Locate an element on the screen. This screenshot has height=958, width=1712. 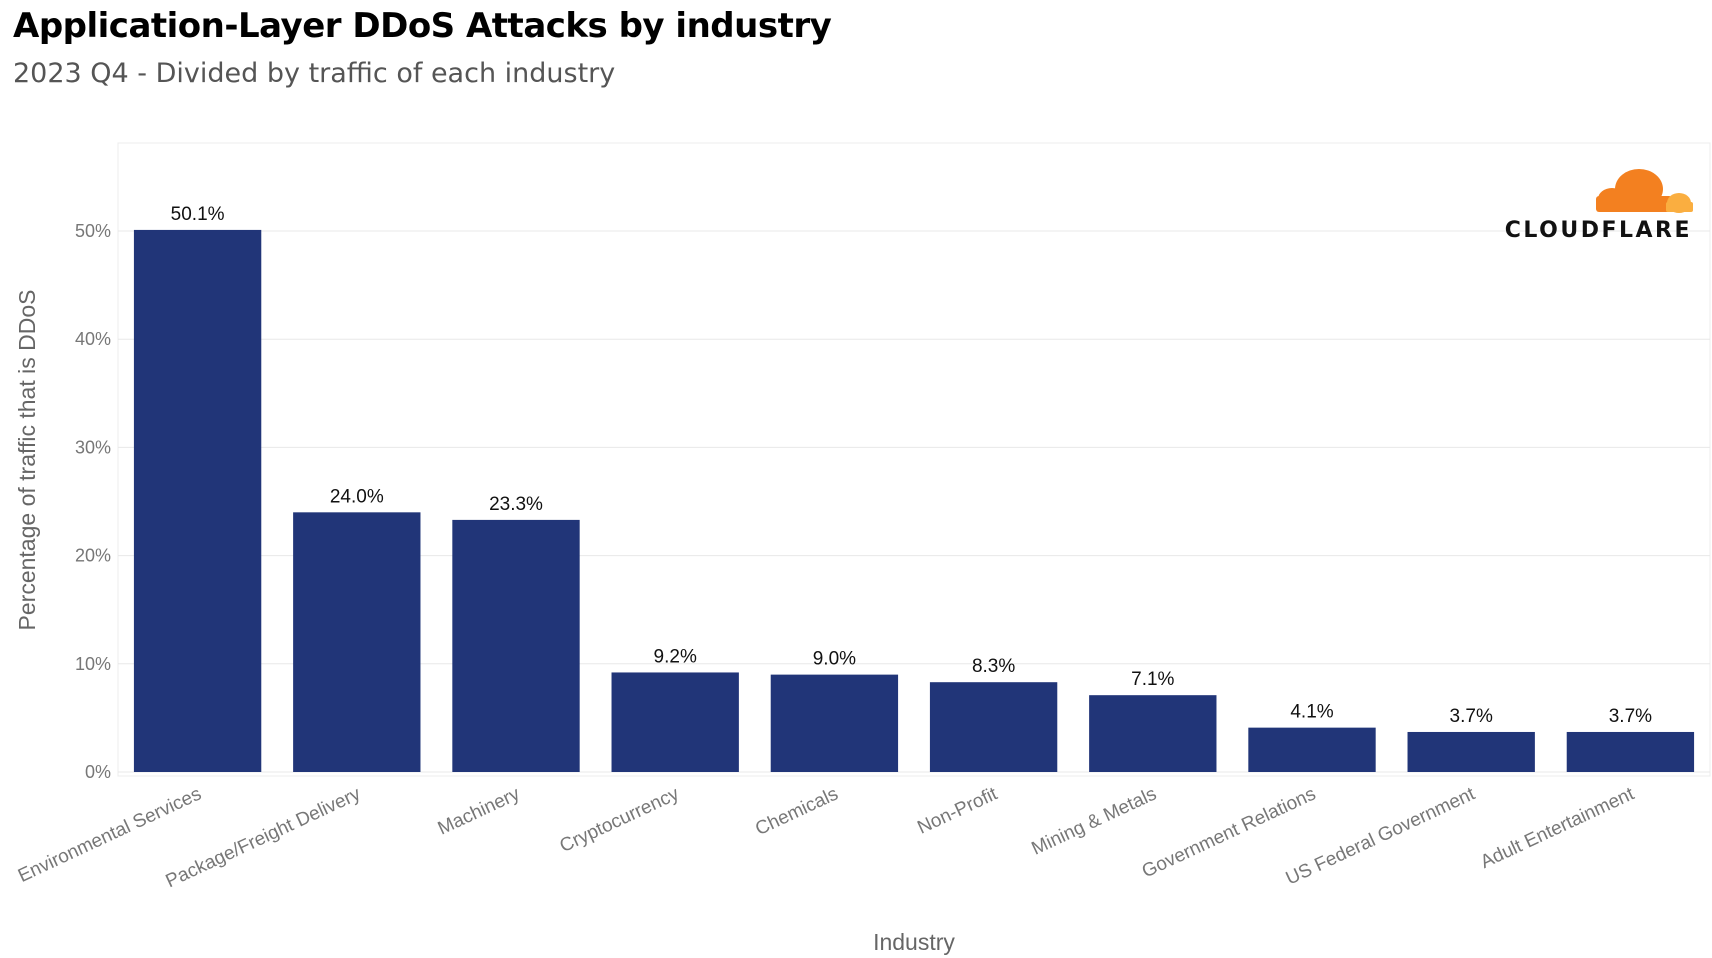
x-tick-label: Chemicals is located at coordinates (796, 811).